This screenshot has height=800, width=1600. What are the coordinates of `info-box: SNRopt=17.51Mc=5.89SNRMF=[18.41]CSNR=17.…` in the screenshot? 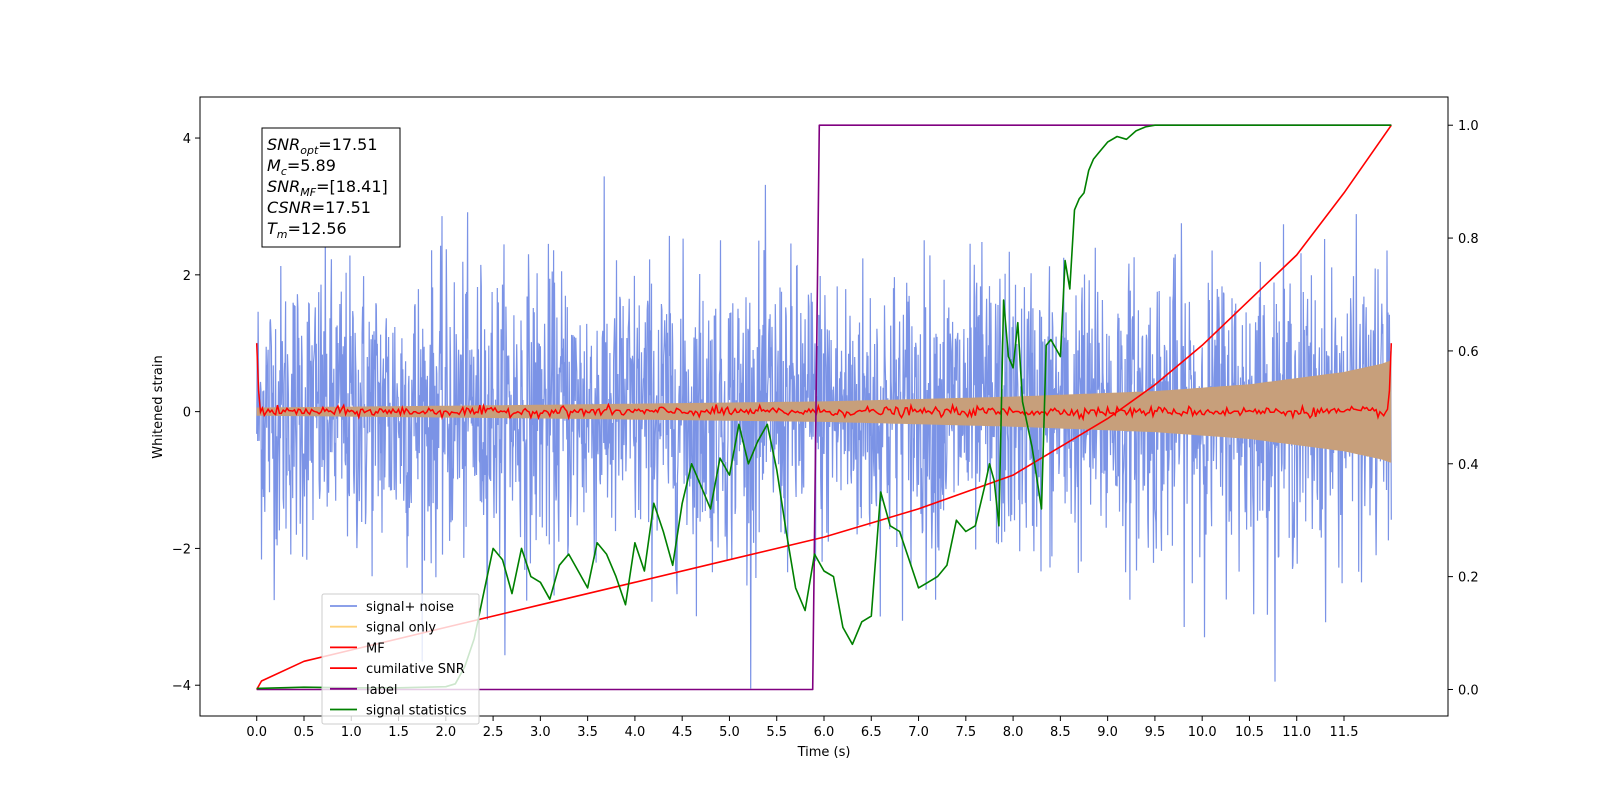 It's located at (331, 187).